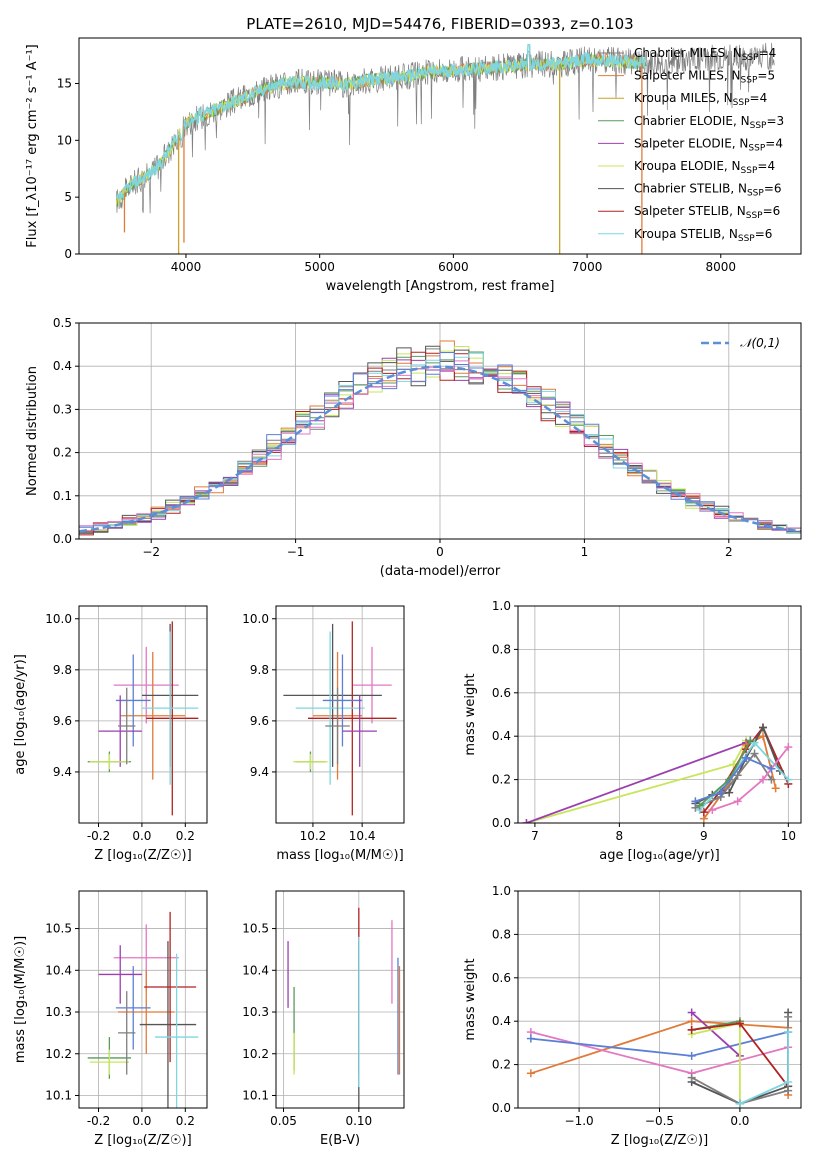 The image size is (819, 1170). Describe the element at coordinates (64, 83) in the screenshot. I see `y-tick-label: 15` at that location.